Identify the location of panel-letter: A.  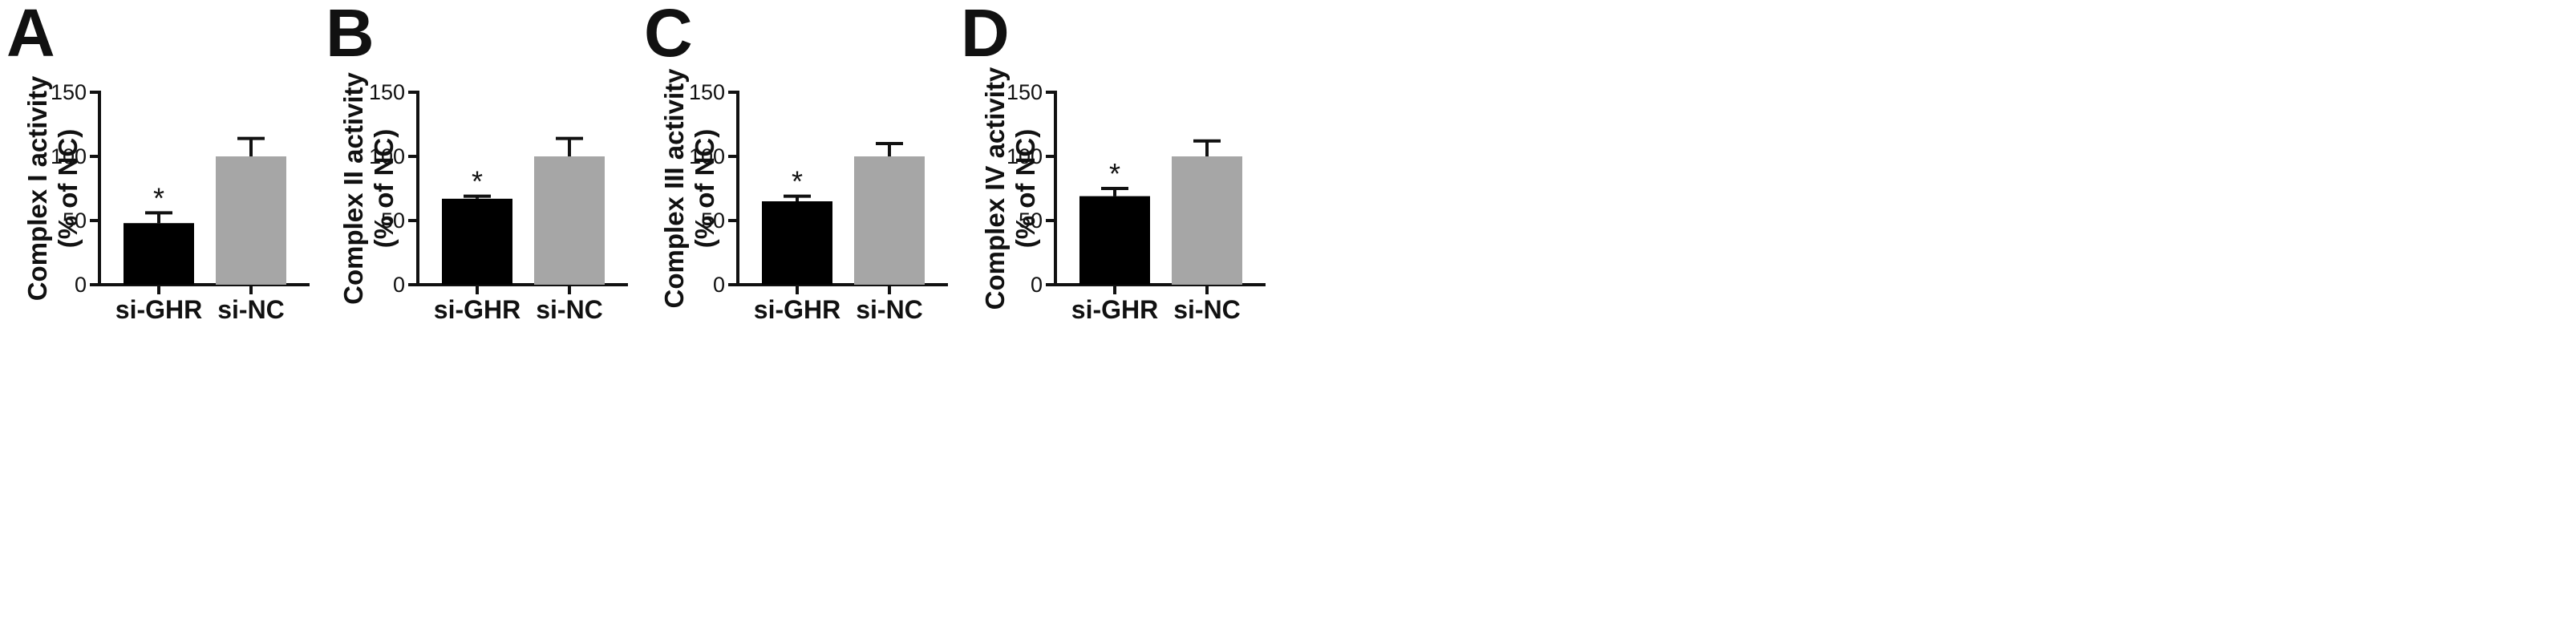
(30, 35).